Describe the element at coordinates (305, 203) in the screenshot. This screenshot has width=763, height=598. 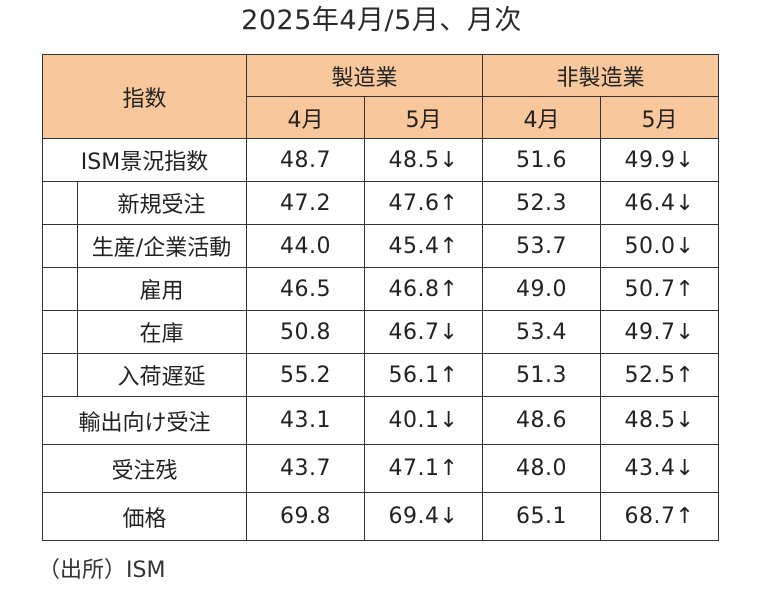
I see `table-cell-value: 47.2` at that location.